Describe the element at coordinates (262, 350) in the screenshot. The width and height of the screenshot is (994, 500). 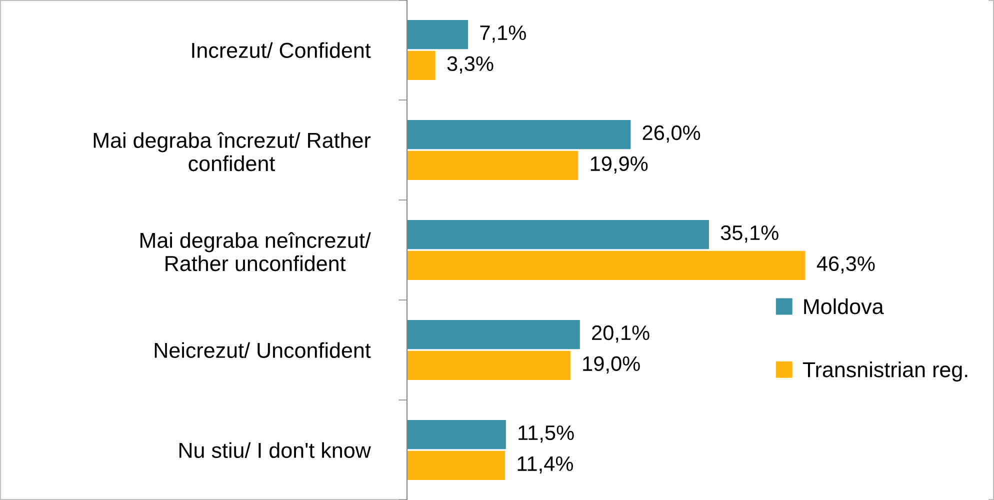
I see `y-tick-label: Neicrezut/ Unconfident` at that location.